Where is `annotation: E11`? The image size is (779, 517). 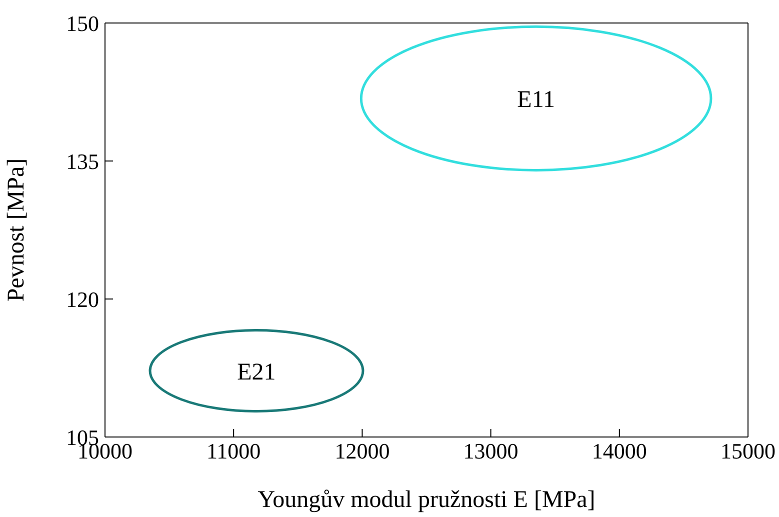 annotation: E11 is located at coordinates (536, 99).